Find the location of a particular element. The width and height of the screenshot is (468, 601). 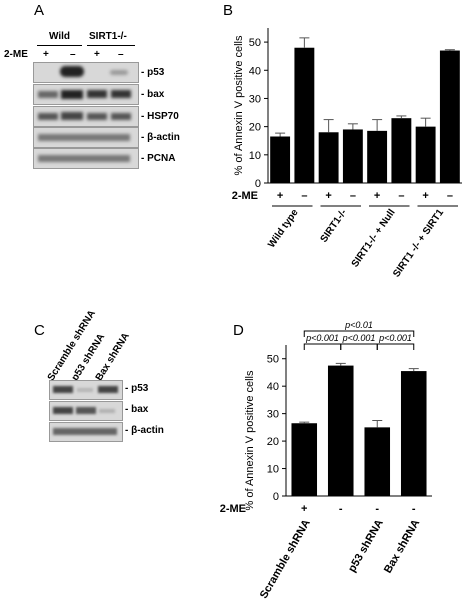

blot-label-pcna: - PCNA is located at coordinates (158, 158).